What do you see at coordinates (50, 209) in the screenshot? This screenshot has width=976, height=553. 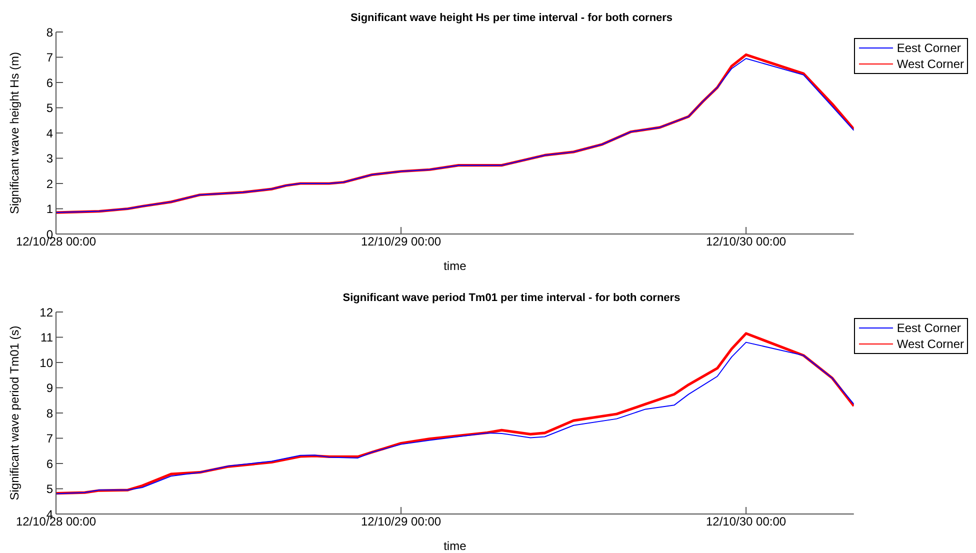 I see `y-tick-label: 1` at bounding box center [50, 209].